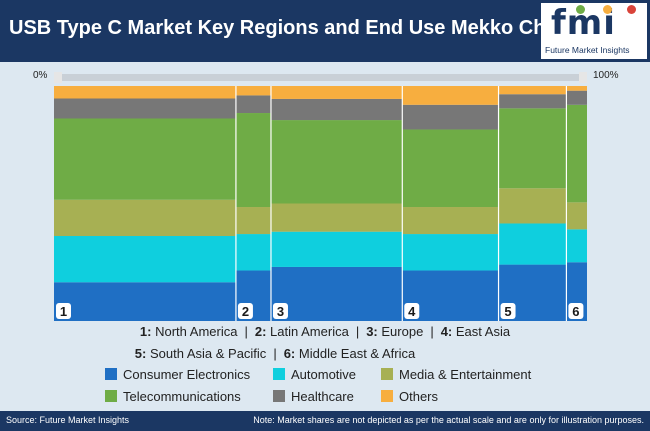 The image size is (650, 431). What do you see at coordinates (140, 353) in the screenshot?
I see `region-key-num-5: 5:` at bounding box center [140, 353].